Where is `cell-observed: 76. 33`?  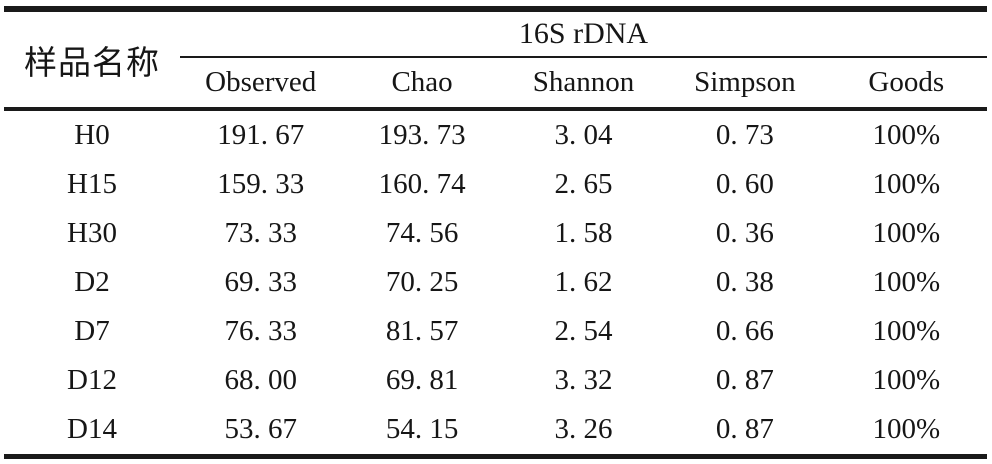 cell-observed: 76. 33 is located at coordinates (260, 331).